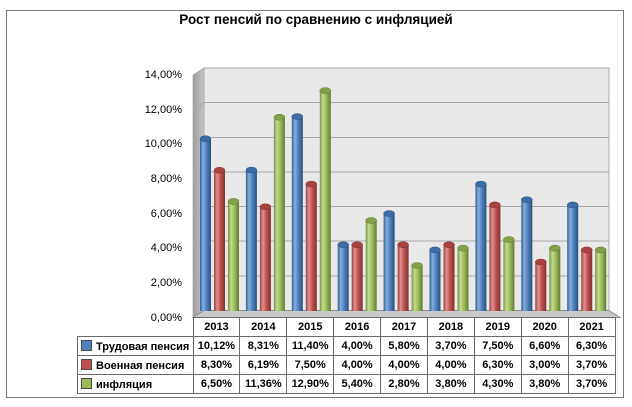 The width and height of the screenshot is (632, 407). I want to click on bar-cap-2016-s1, so click(357, 244).